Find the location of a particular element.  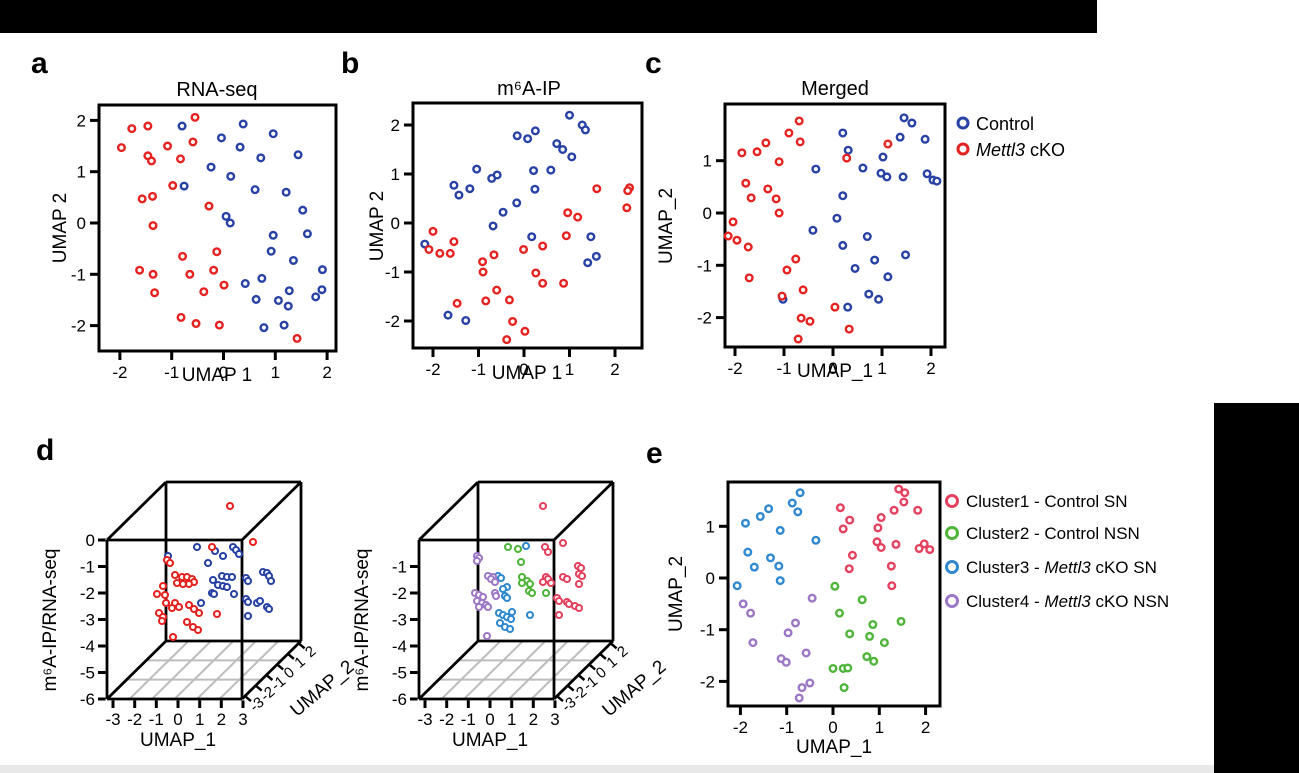

z-tick-label: -2 is located at coordinates (87, 593).